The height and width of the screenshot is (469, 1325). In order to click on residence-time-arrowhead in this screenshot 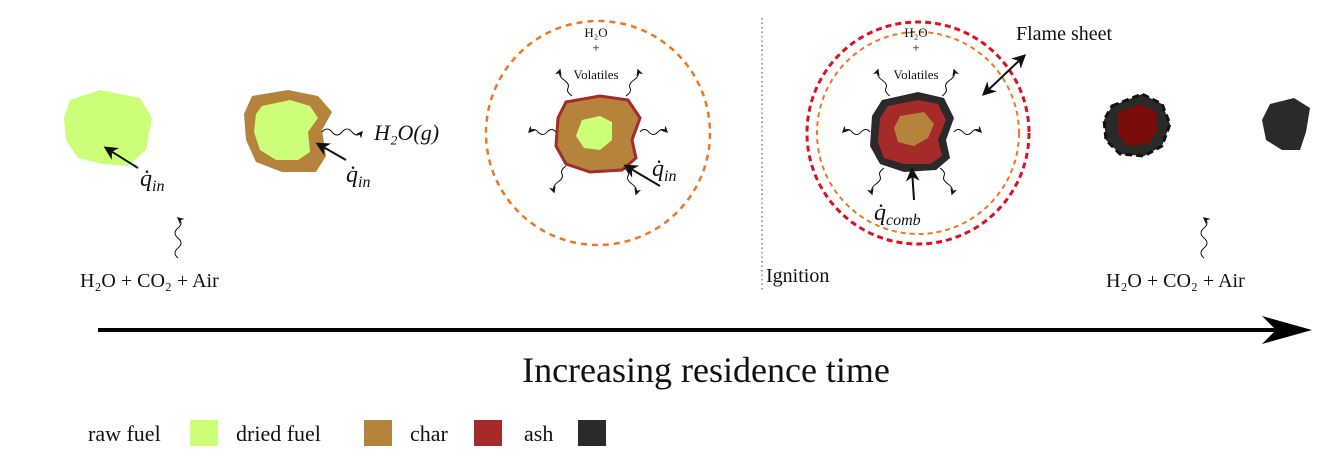, I will do `click(1287, 330)`.